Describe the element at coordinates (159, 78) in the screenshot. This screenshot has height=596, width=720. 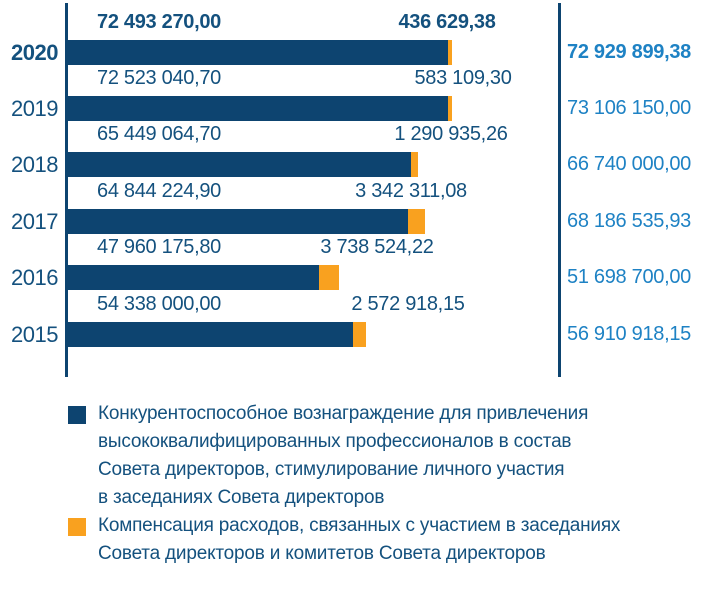
I see `remuneration-value-label: 72 523 040,70` at that location.